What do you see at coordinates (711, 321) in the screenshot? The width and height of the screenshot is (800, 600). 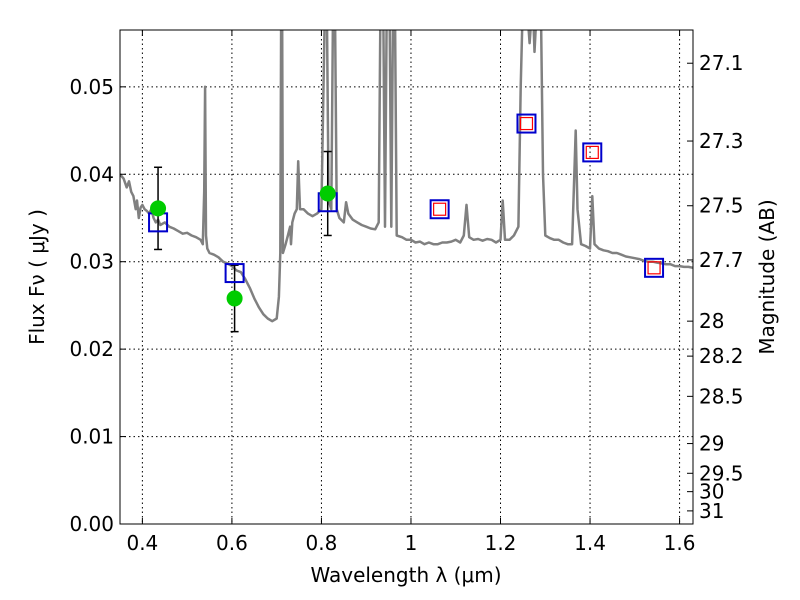 I see `magnitude-tick-label: 28` at bounding box center [711, 321].